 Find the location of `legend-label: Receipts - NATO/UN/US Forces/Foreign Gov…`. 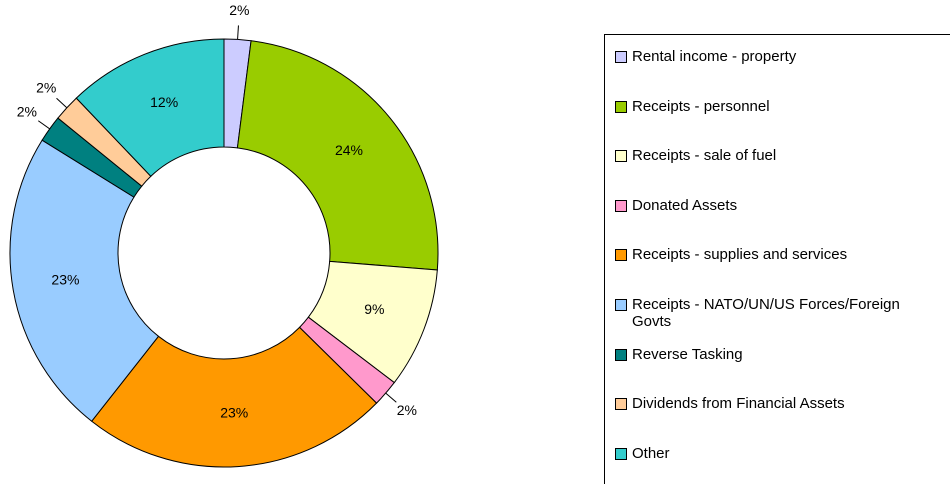

legend-label: Receipts - NATO/UN/US Forces/Foreign Gov… is located at coordinates (766, 313).